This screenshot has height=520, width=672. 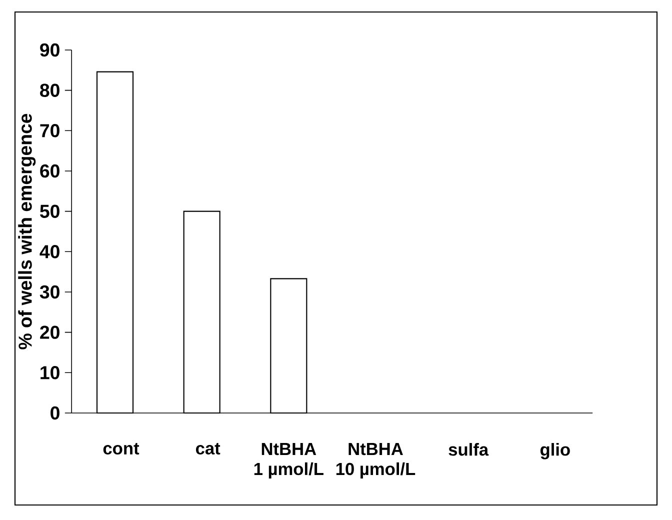 I want to click on y-tick-label: 0, so click(x=55, y=413).